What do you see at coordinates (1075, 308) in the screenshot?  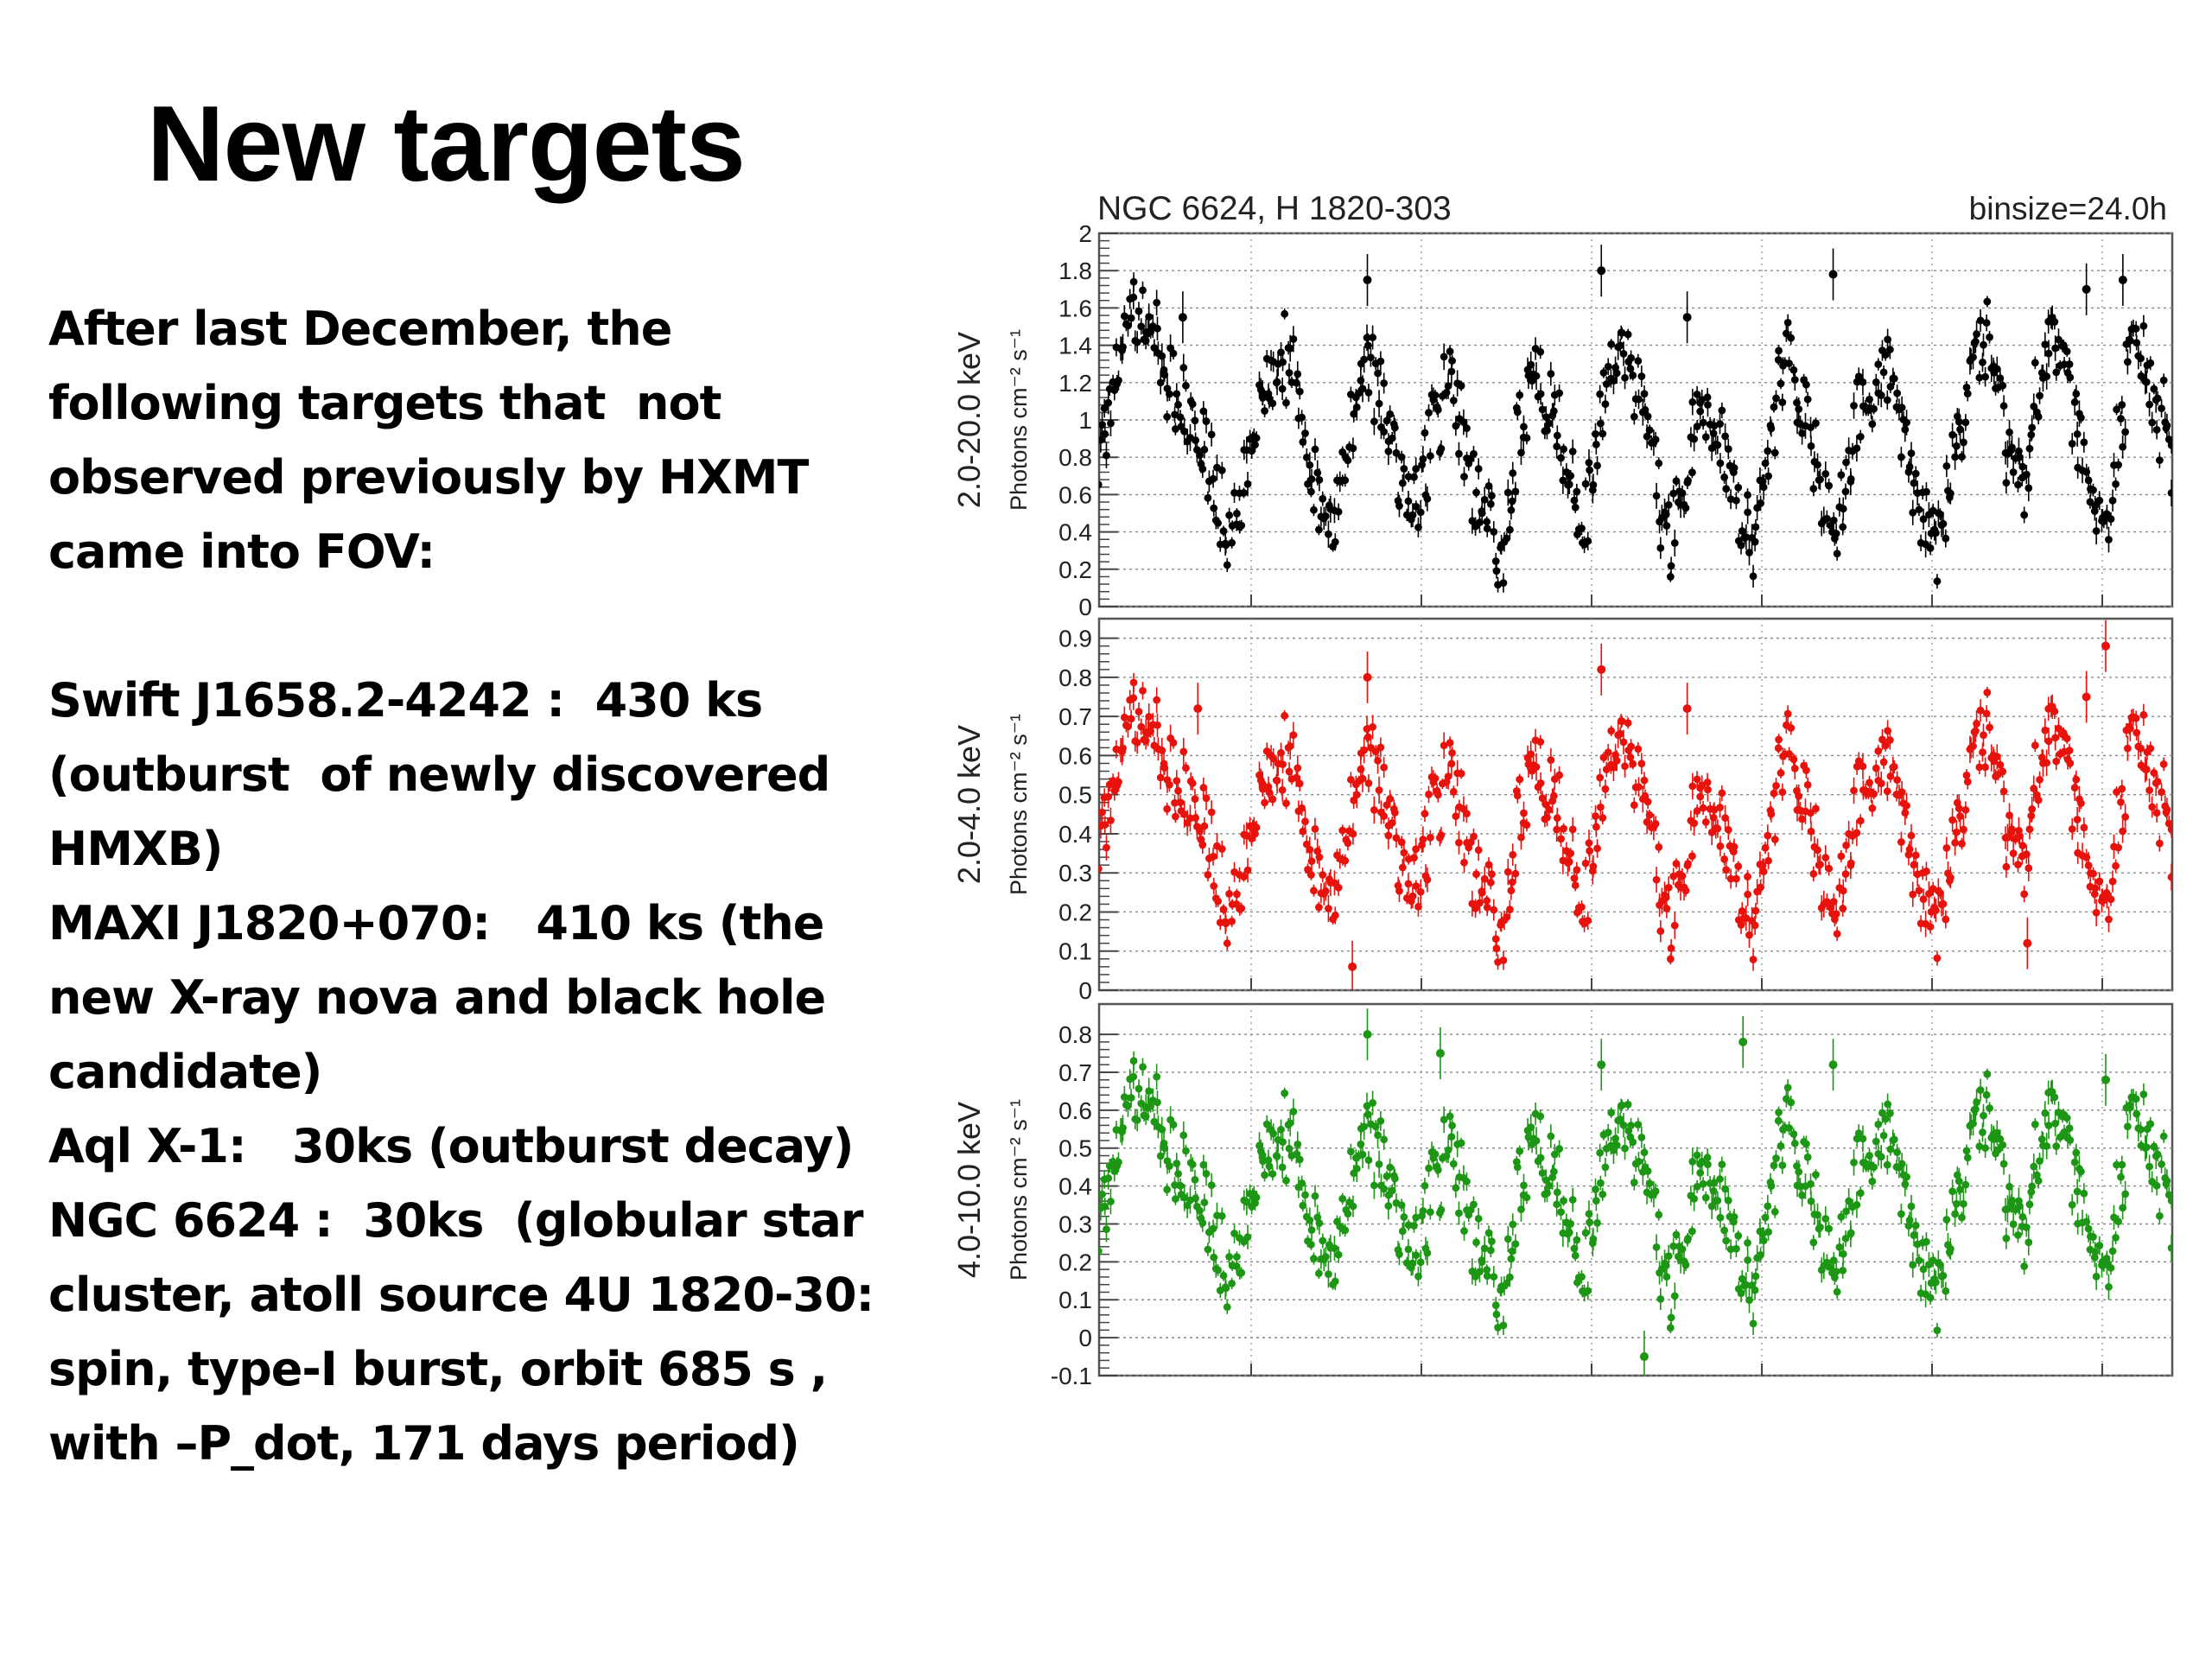 I see `y-tick-label: 1.6` at bounding box center [1075, 308].